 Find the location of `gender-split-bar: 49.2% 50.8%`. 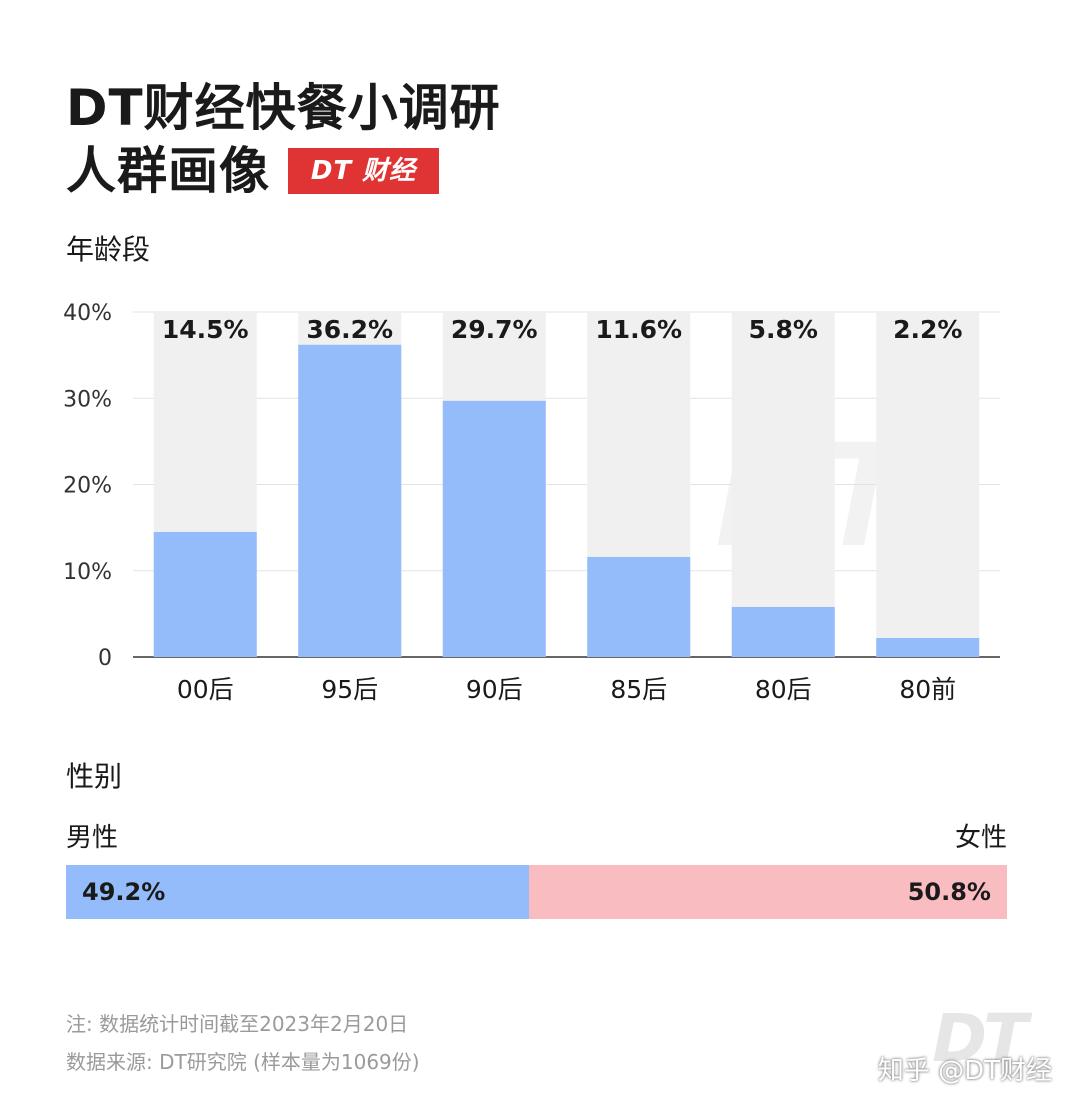

gender-split-bar: 49.2% 50.8% is located at coordinates (536, 892).